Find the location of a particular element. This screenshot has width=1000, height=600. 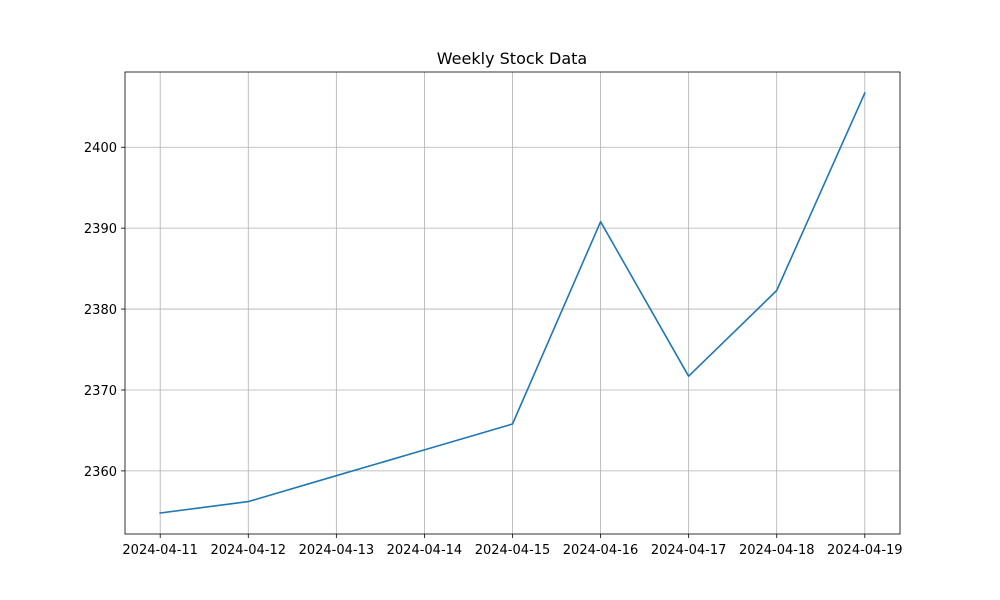

y-tick-label: 2360 is located at coordinates (100, 472).